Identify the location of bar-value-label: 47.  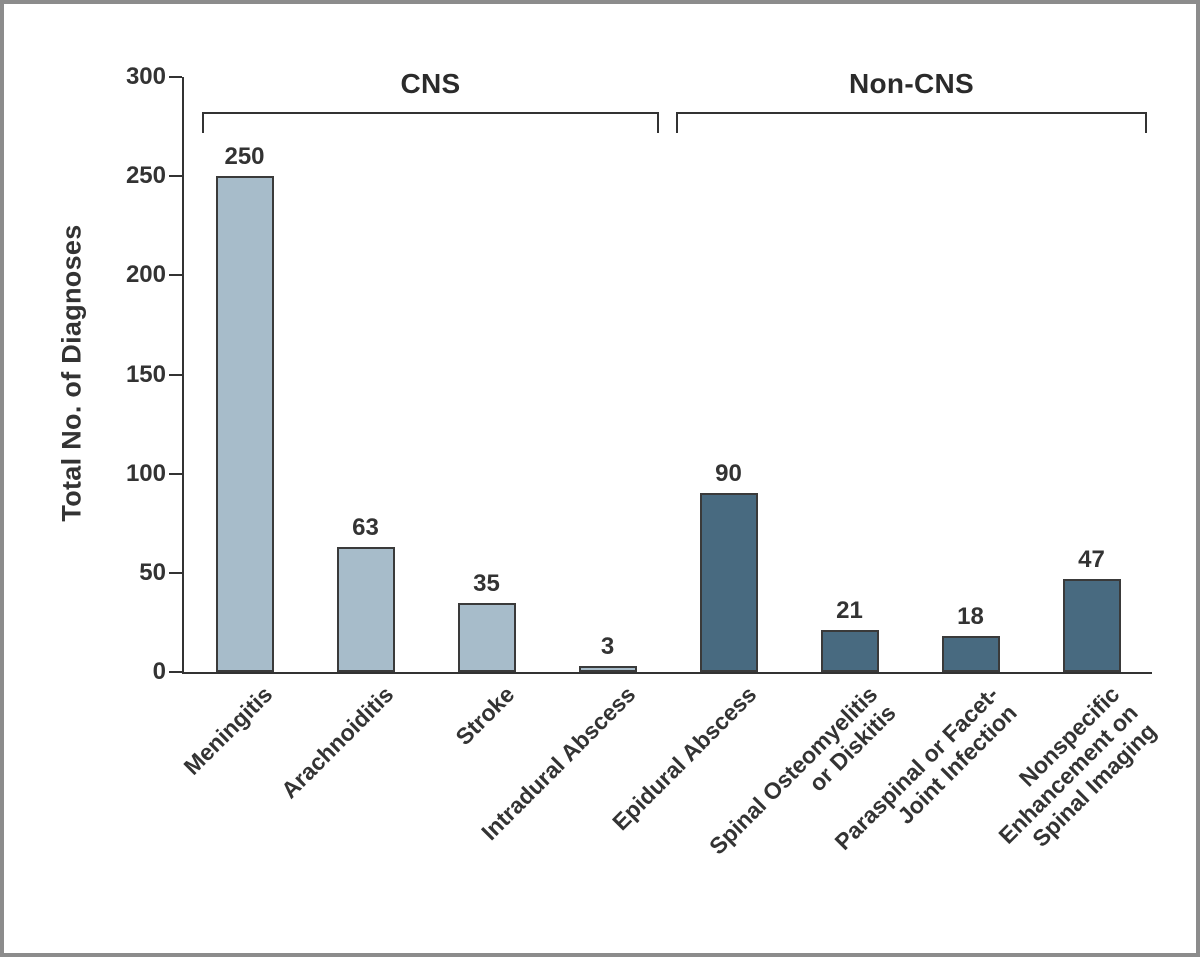
(1091, 559).